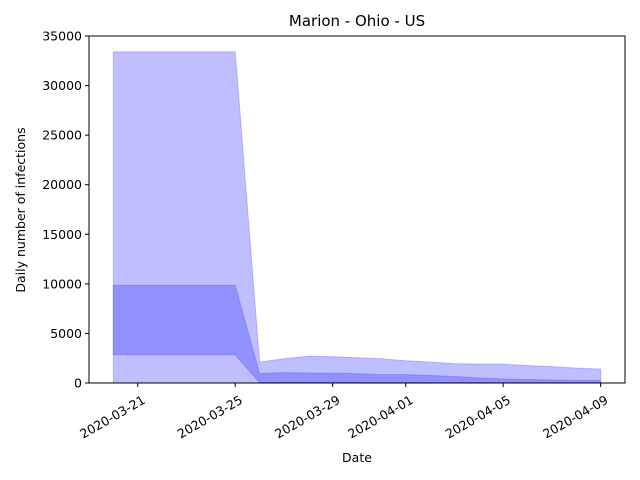  I want to click on y-tick-label: 0, so click(78, 383).